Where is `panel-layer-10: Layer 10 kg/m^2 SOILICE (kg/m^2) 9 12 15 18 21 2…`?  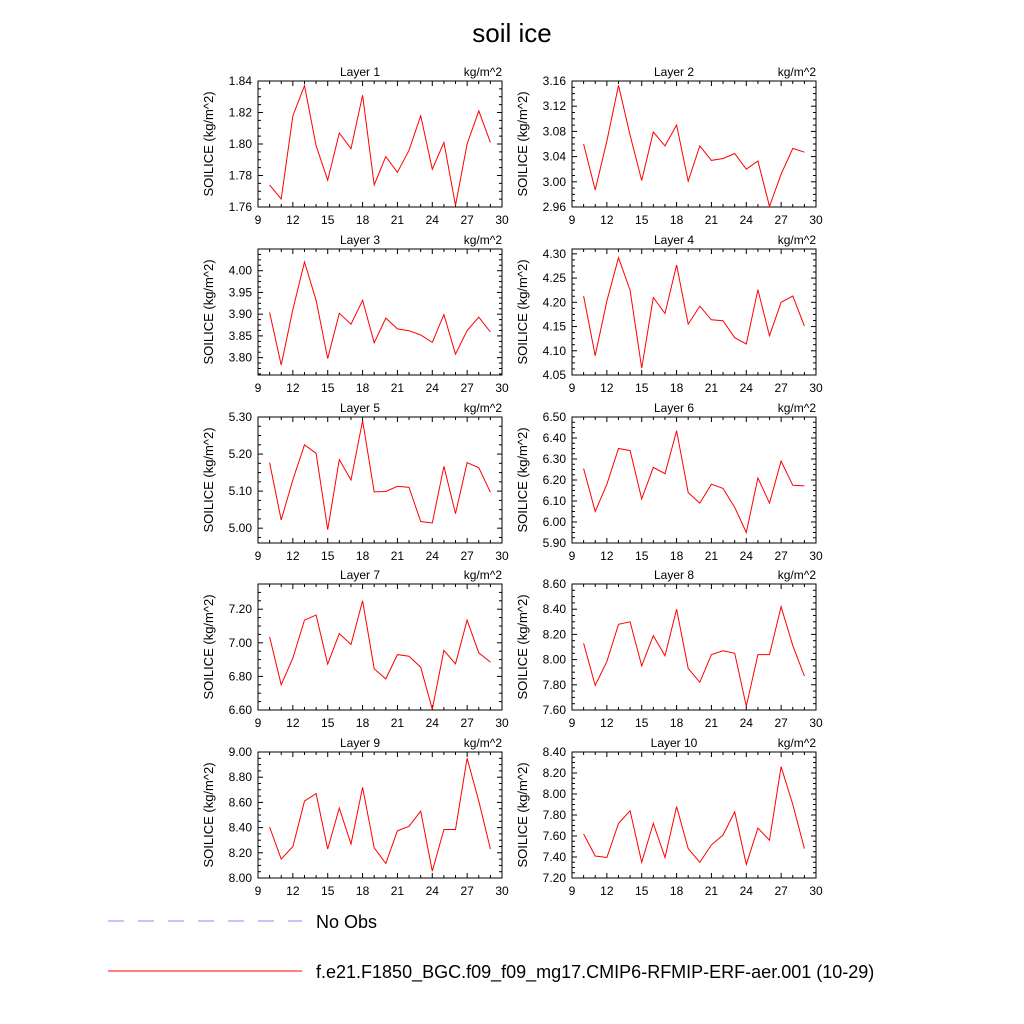
panel-layer-10: Layer 10 kg/m^2 SOILICE (kg/m^2) 9 12 15 18 21 2… is located at coordinates (669, 817).